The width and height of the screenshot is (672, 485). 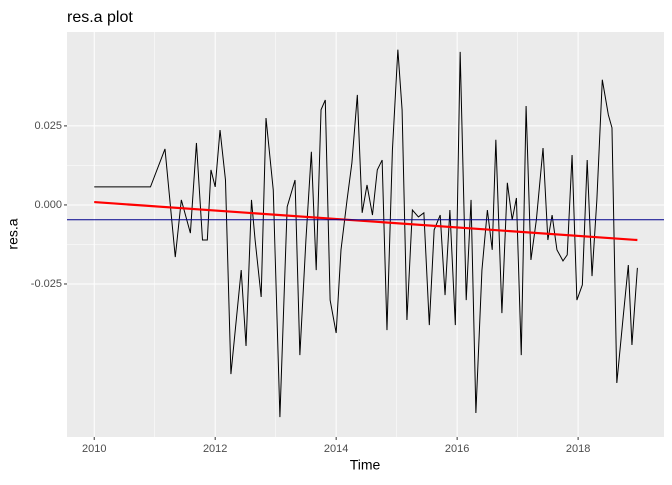 What do you see at coordinates (46, 284) in the screenshot?
I see `y-tick-label: -0.025` at bounding box center [46, 284].